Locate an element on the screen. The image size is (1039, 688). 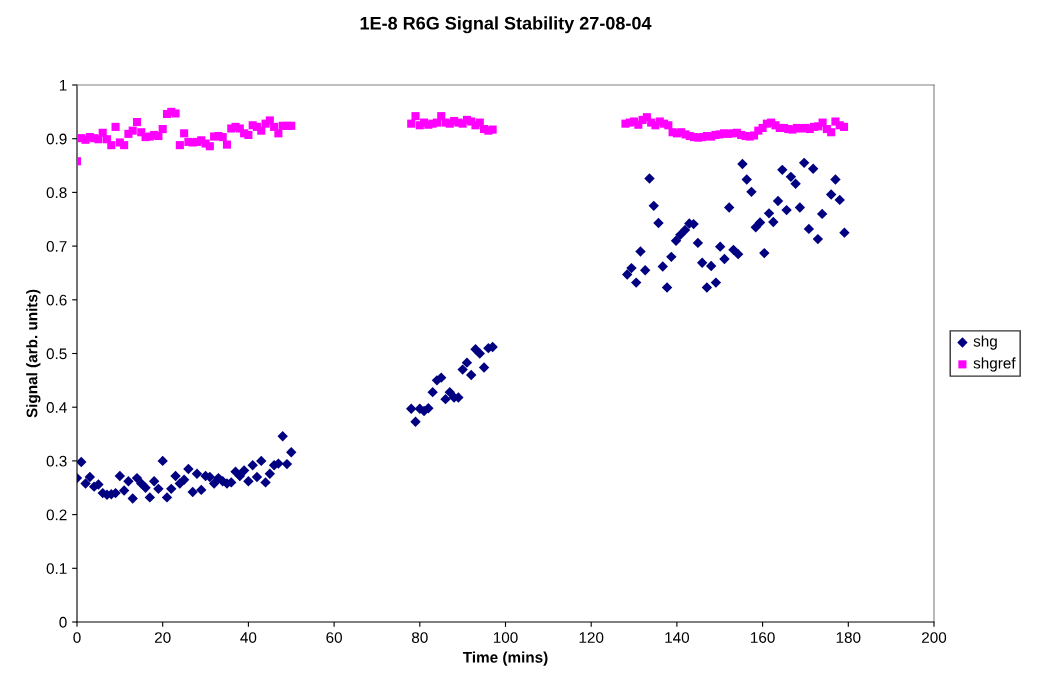
y-tick-label: 0 is located at coordinates (63, 622).